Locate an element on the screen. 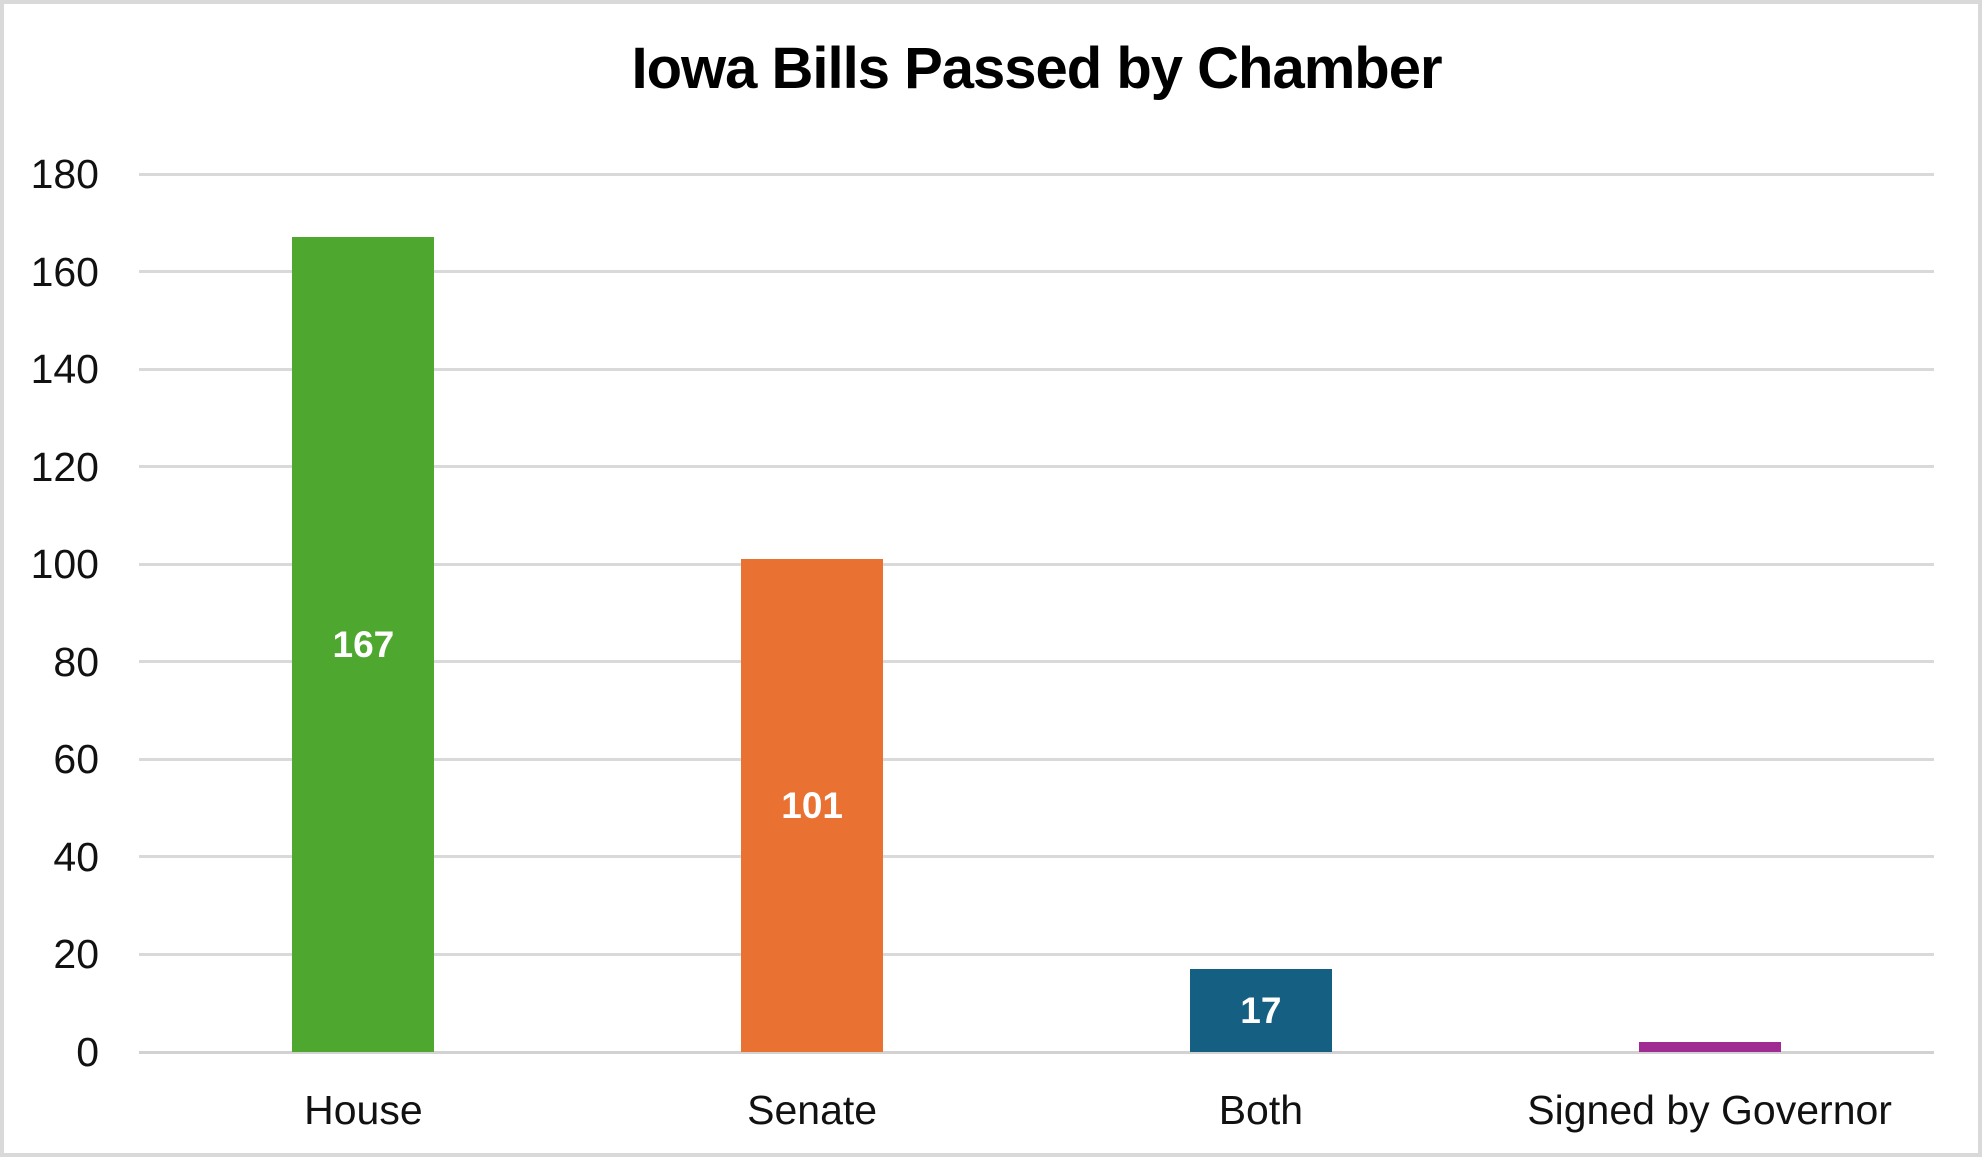 The width and height of the screenshot is (1982, 1157). bar-value-label: 17 is located at coordinates (1261, 1010).